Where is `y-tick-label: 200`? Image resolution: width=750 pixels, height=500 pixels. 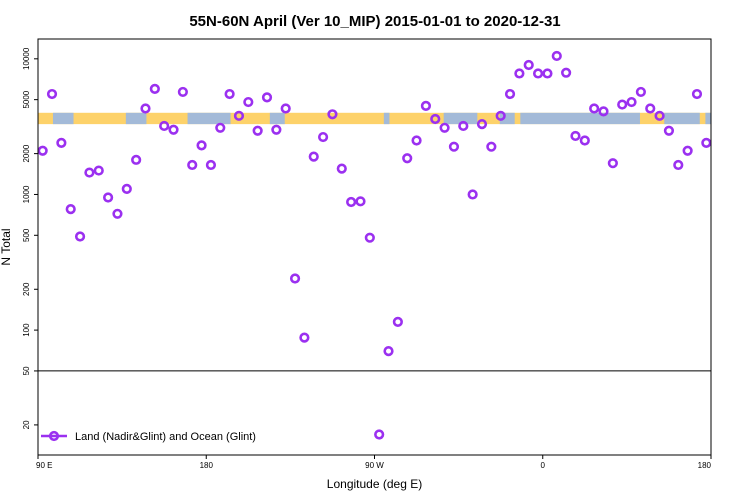
y-tick-label: 200 is located at coordinates (26, 289).